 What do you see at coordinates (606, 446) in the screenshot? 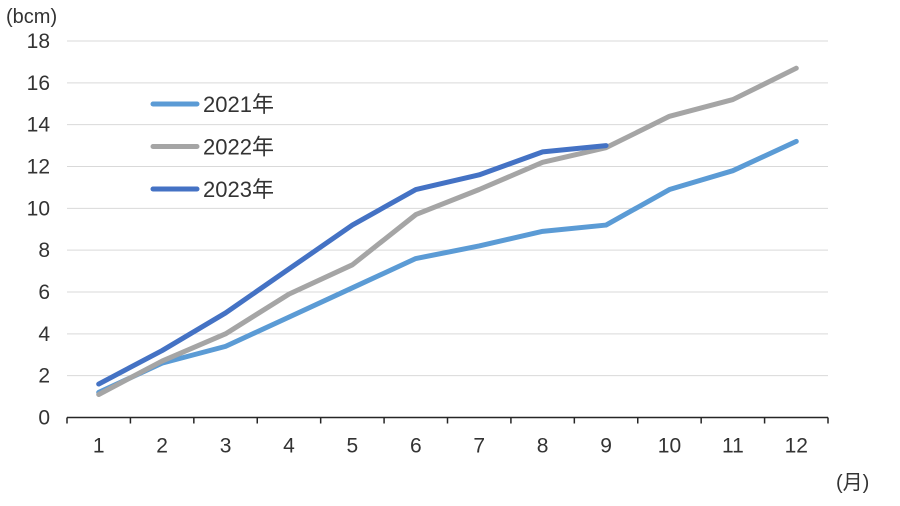
I see `x-tick-label-9: 9` at bounding box center [606, 446].